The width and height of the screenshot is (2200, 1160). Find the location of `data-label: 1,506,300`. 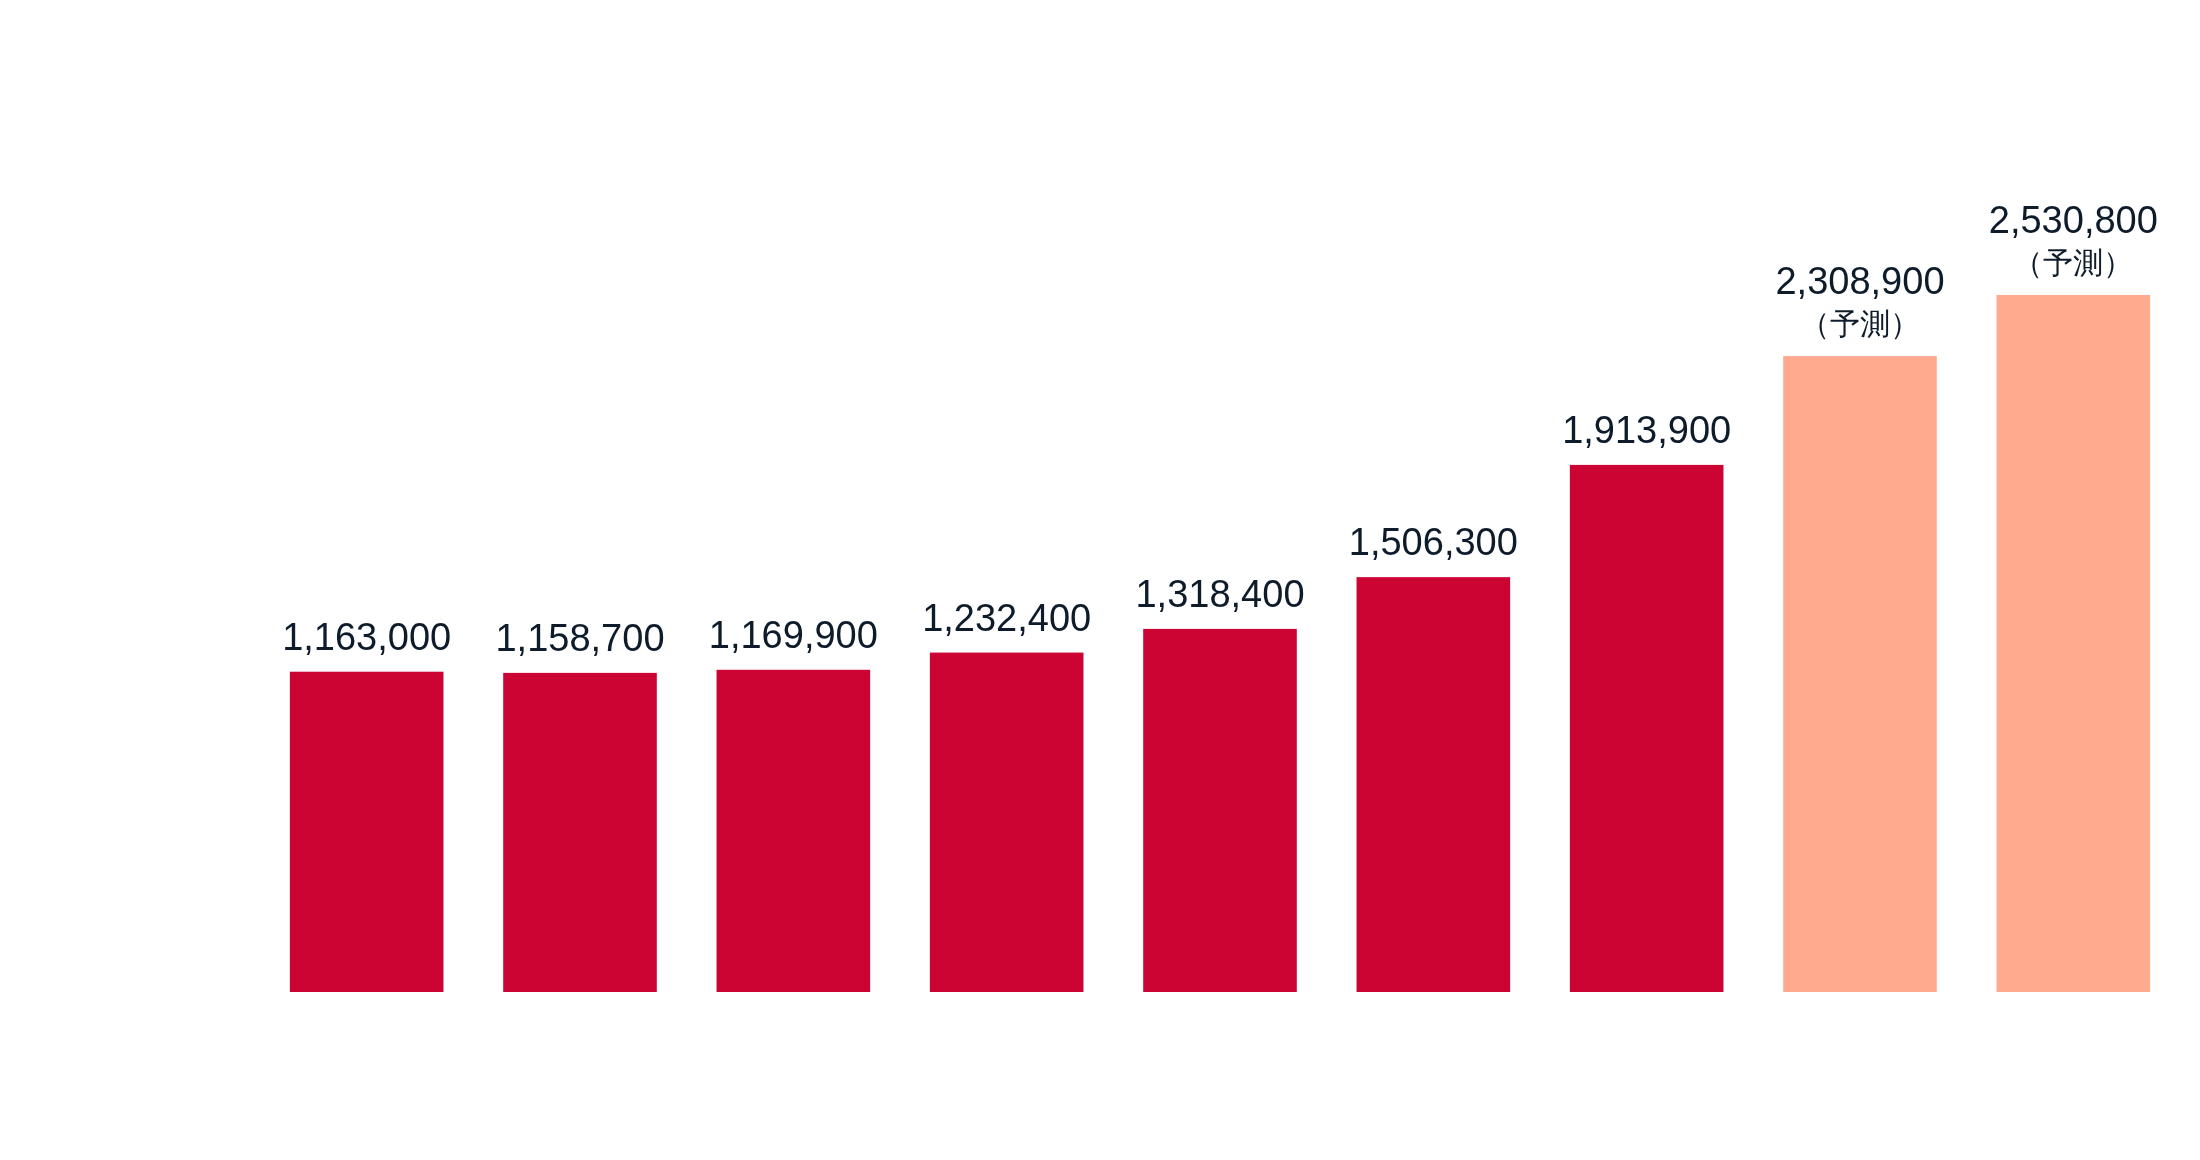

data-label: 1,506,300 is located at coordinates (1433, 542).